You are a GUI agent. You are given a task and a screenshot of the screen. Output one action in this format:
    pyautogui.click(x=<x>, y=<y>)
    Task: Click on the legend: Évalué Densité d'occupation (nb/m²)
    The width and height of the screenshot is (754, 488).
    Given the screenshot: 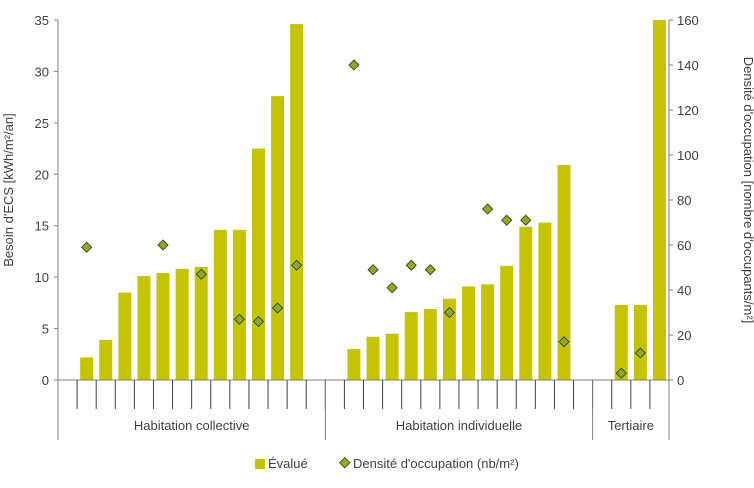 What is the action you would take?
    pyautogui.click(x=387, y=463)
    